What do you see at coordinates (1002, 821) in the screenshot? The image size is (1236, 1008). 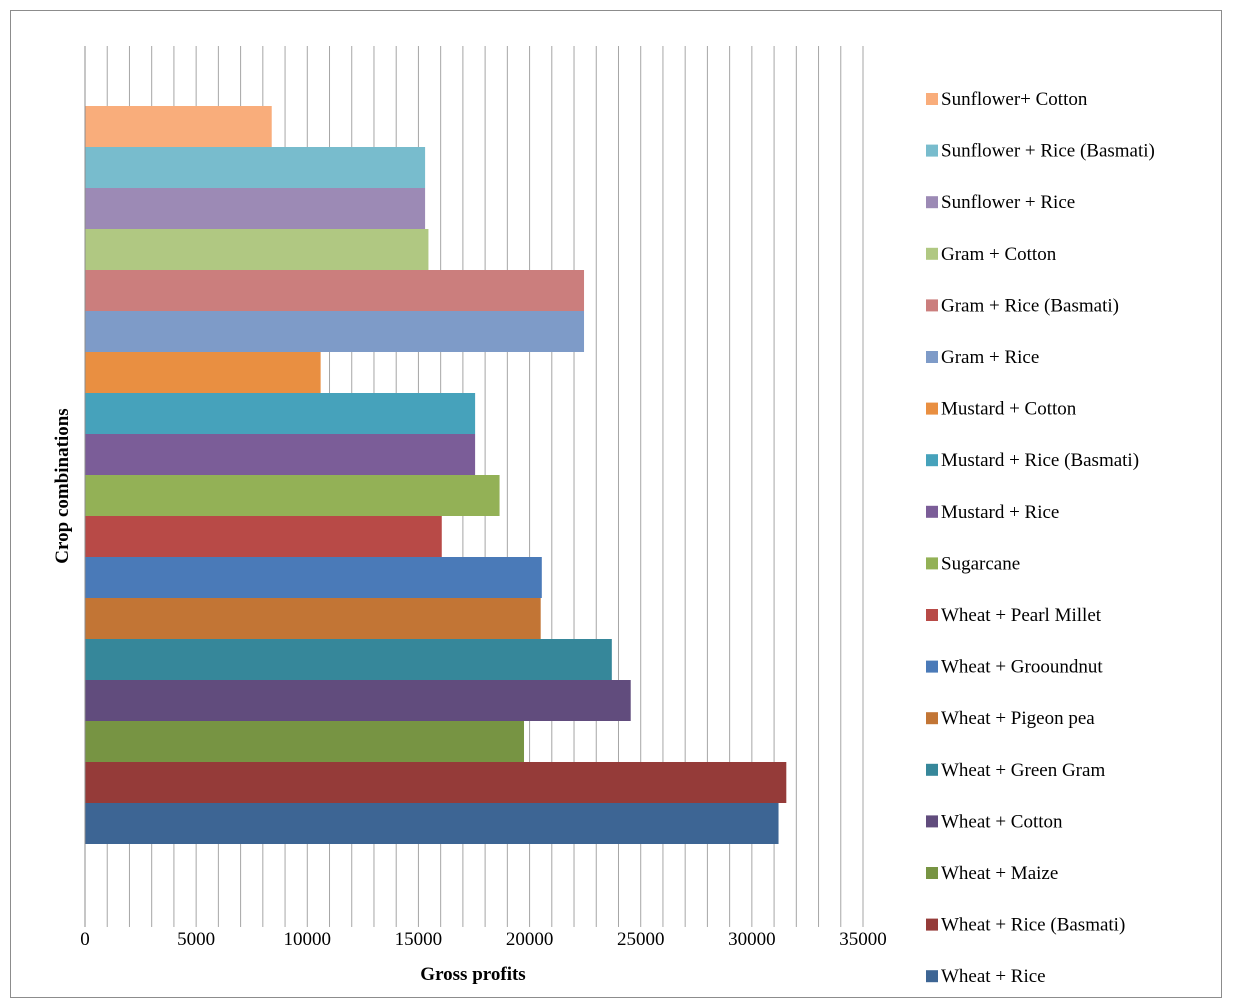 I see `legend-label: Wheat + Cotton` at bounding box center [1002, 821].